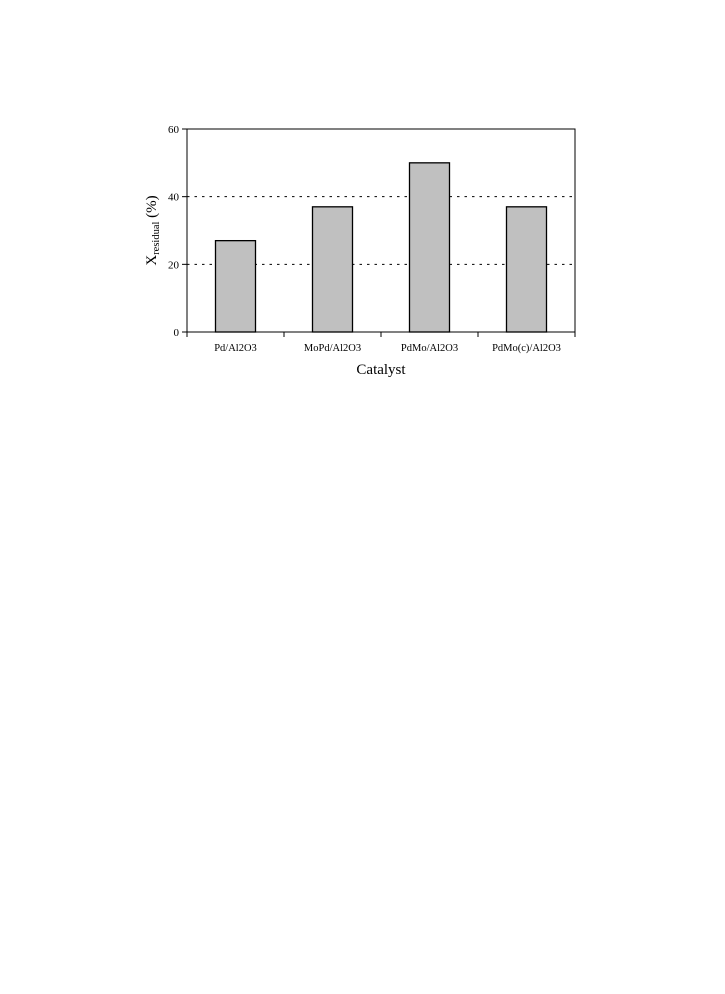 This screenshot has width=725, height=994. I want to click on y-tick-label: 0, so click(177, 333).